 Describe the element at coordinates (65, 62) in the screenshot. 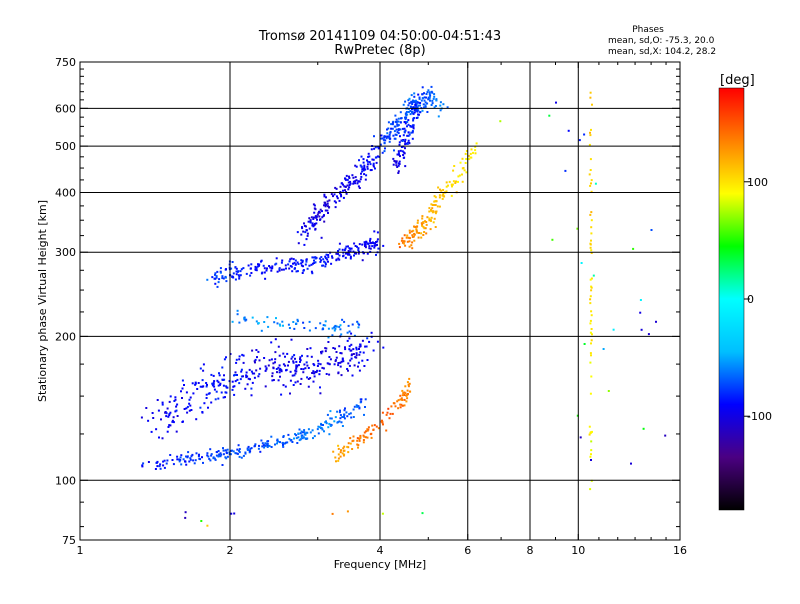

I see `y-tick-label: 750` at that location.